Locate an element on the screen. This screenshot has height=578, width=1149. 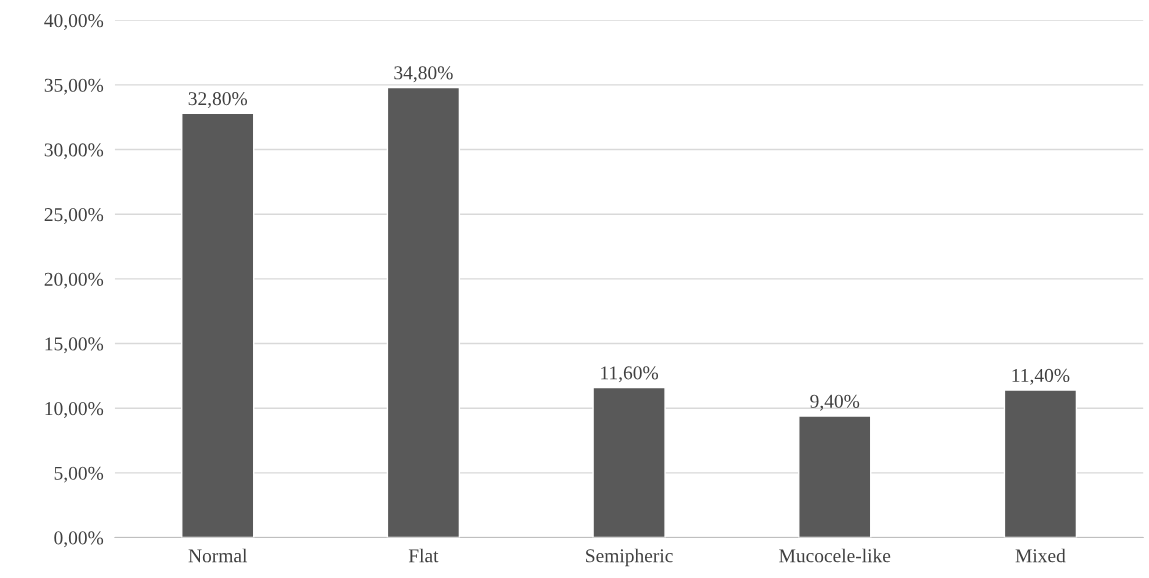
y-tick-label: 20,00% is located at coordinates (74, 280).